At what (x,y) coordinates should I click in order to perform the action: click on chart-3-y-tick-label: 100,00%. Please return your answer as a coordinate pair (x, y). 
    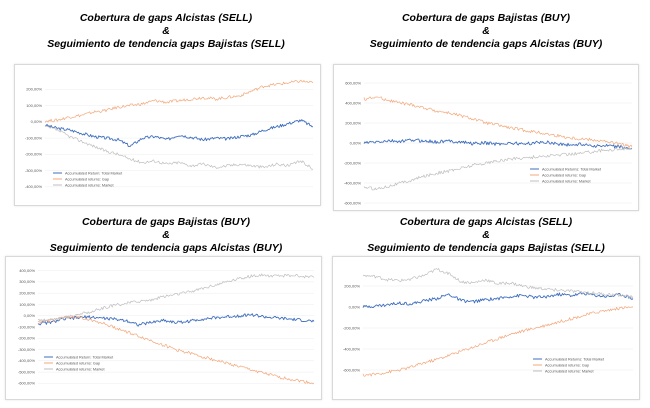
    Looking at the image, I should click on (27, 304).